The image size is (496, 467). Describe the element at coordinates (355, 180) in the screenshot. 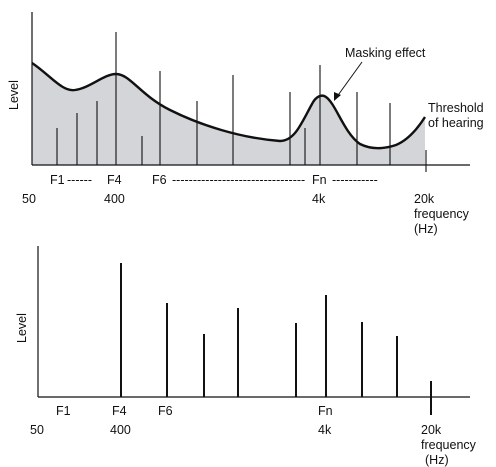

I see `band-dash-3: -----------` at that location.